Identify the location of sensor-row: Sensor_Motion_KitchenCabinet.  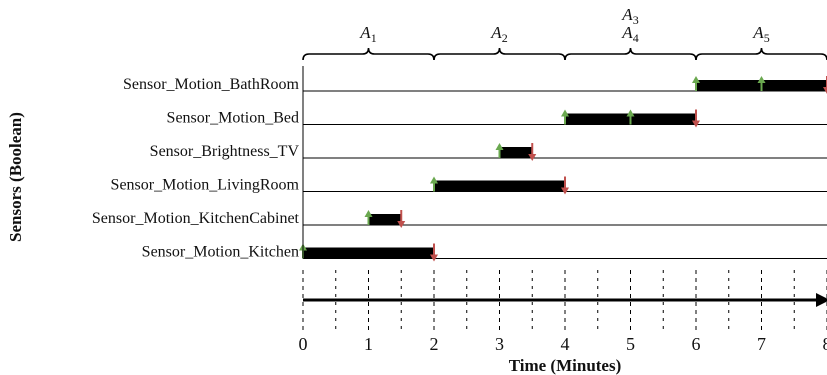
(459, 219).